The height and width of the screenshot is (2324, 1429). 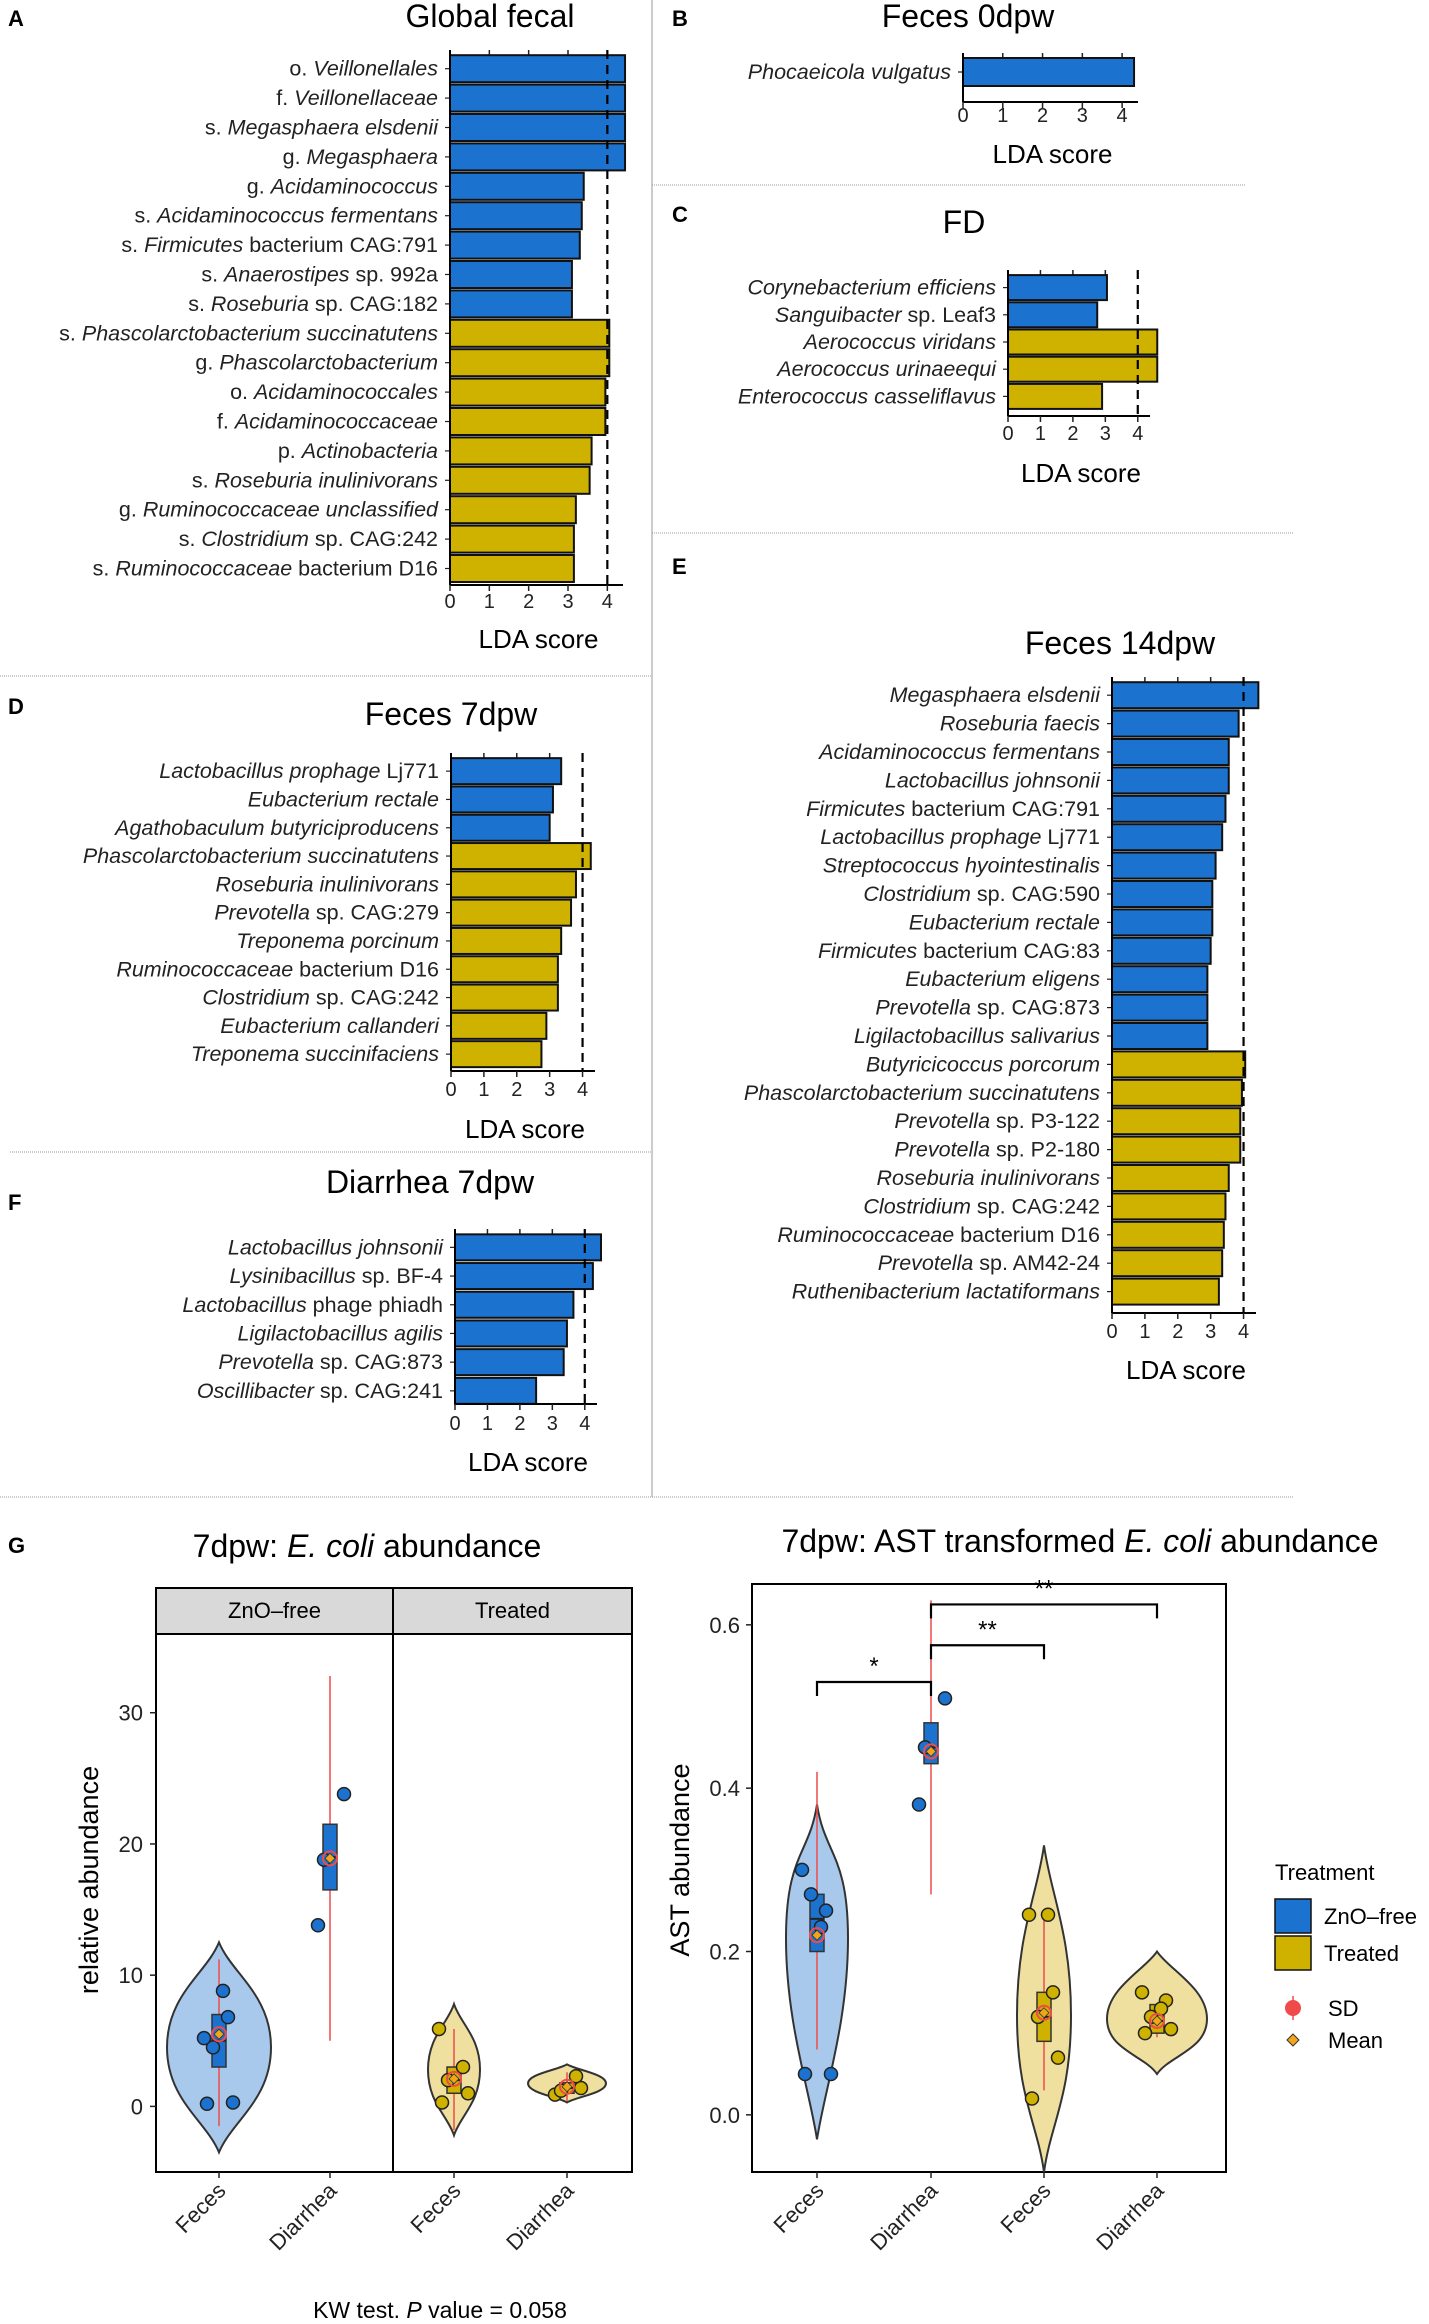 I want to click on category-label: Roseburia inulinivorans, so click(x=328, y=884).